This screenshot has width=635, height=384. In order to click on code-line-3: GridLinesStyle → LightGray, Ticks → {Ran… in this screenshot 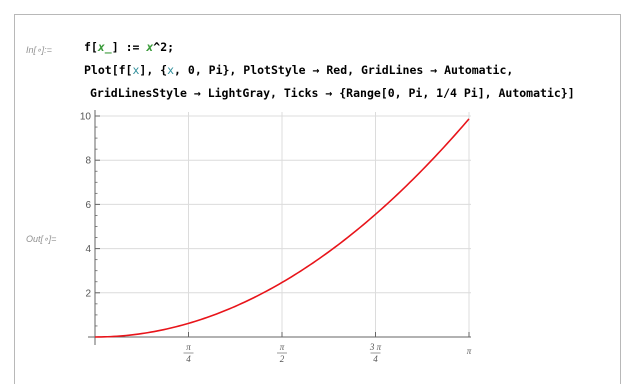, I will do `click(332, 93)`.